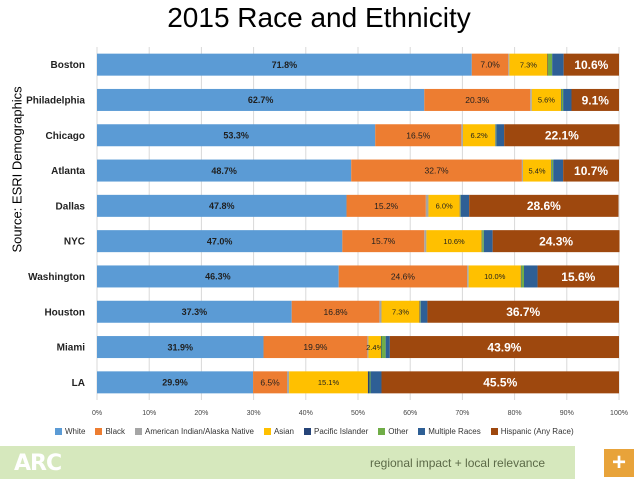 The height and width of the screenshot is (479, 638). I want to click on data-label: 6.2%, so click(479, 135).